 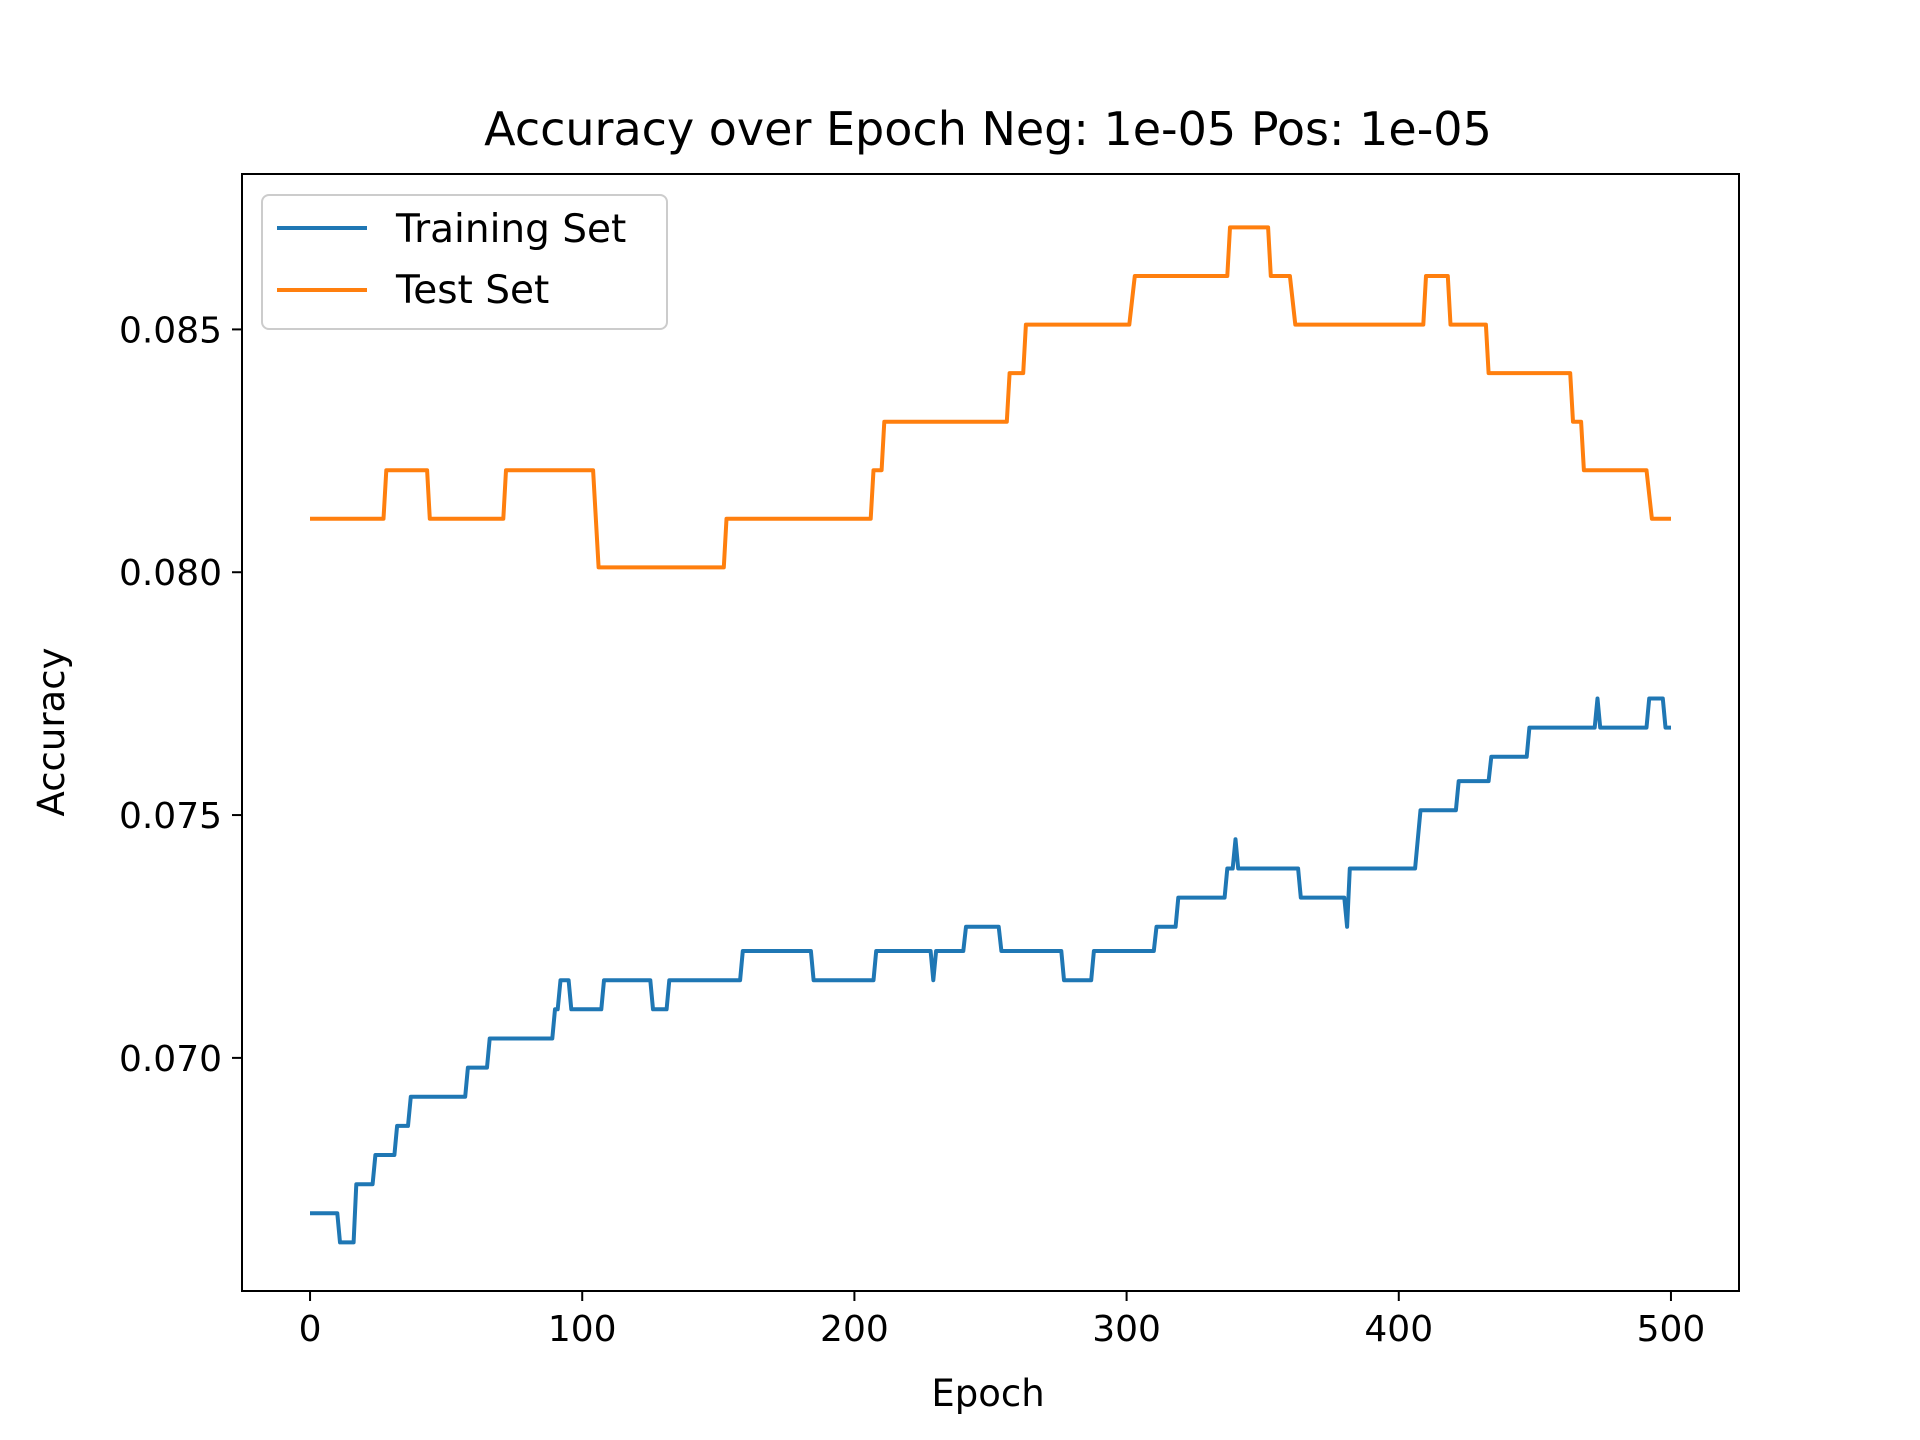 What do you see at coordinates (1671, 1329) in the screenshot?
I see `x-tick-label: 500` at bounding box center [1671, 1329].